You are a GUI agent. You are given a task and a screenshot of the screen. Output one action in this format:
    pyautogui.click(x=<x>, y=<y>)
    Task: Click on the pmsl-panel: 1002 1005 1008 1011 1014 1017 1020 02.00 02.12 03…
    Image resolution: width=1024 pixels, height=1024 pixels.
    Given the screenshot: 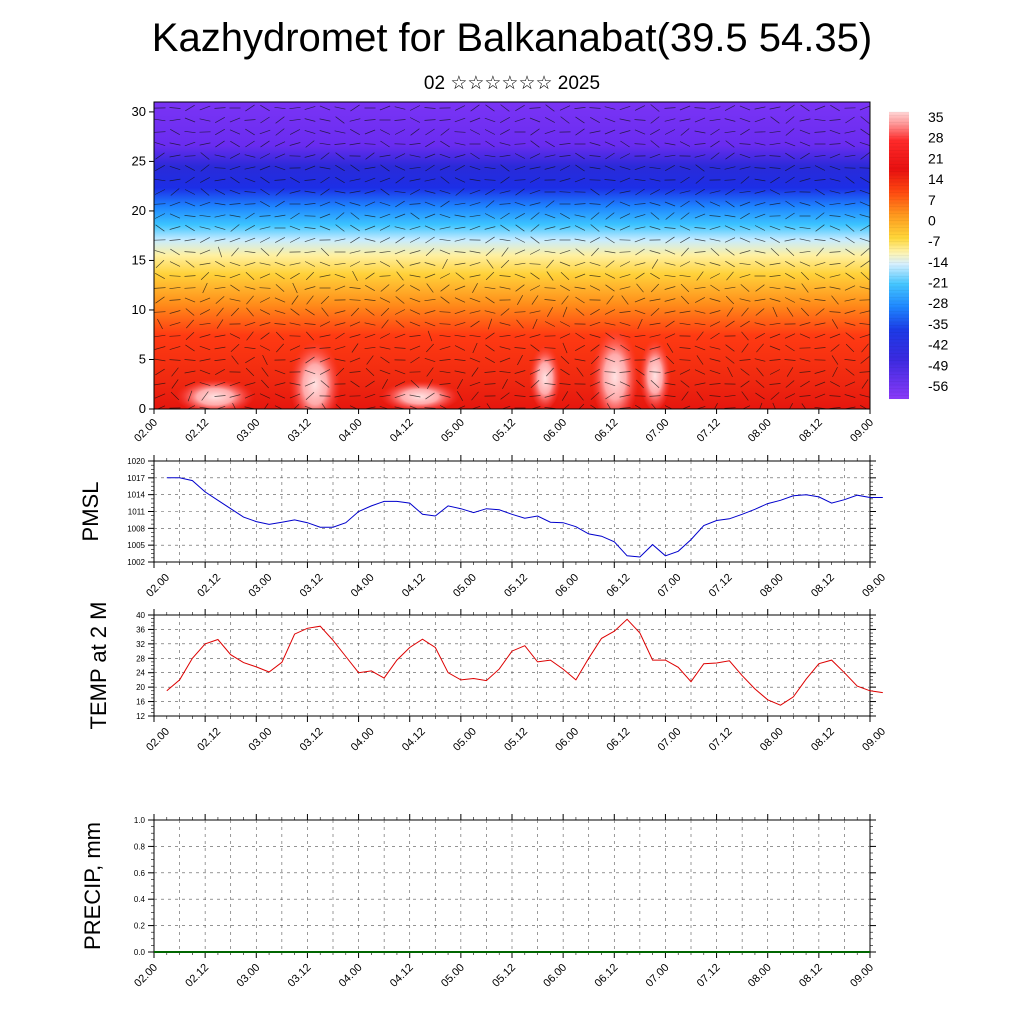 What is the action you would take?
    pyautogui.click(x=483, y=527)
    